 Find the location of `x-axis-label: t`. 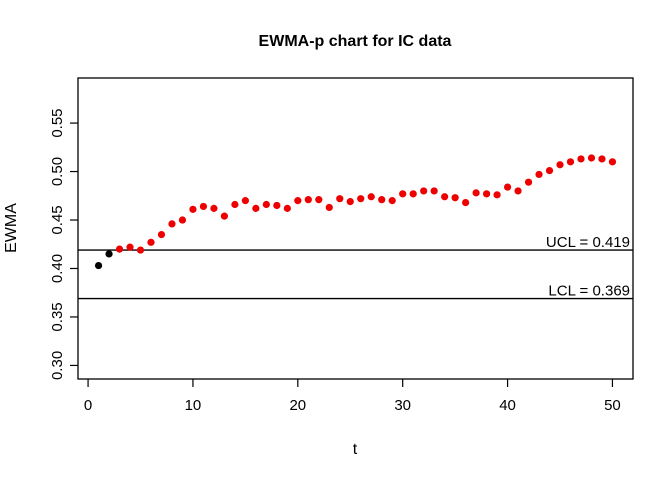

x-axis-label: t is located at coordinates (355, 449).